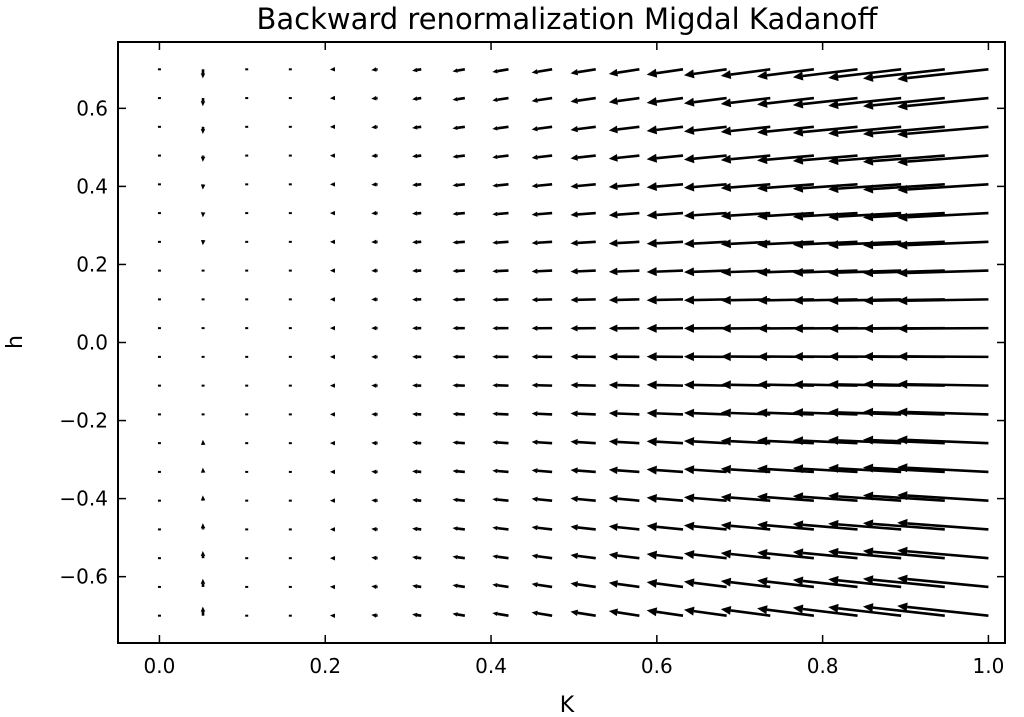 Image resolution: width=1024 pixels, height=717 pixels. I want to click on x-tick-label: 0.2, so click(325, 666).